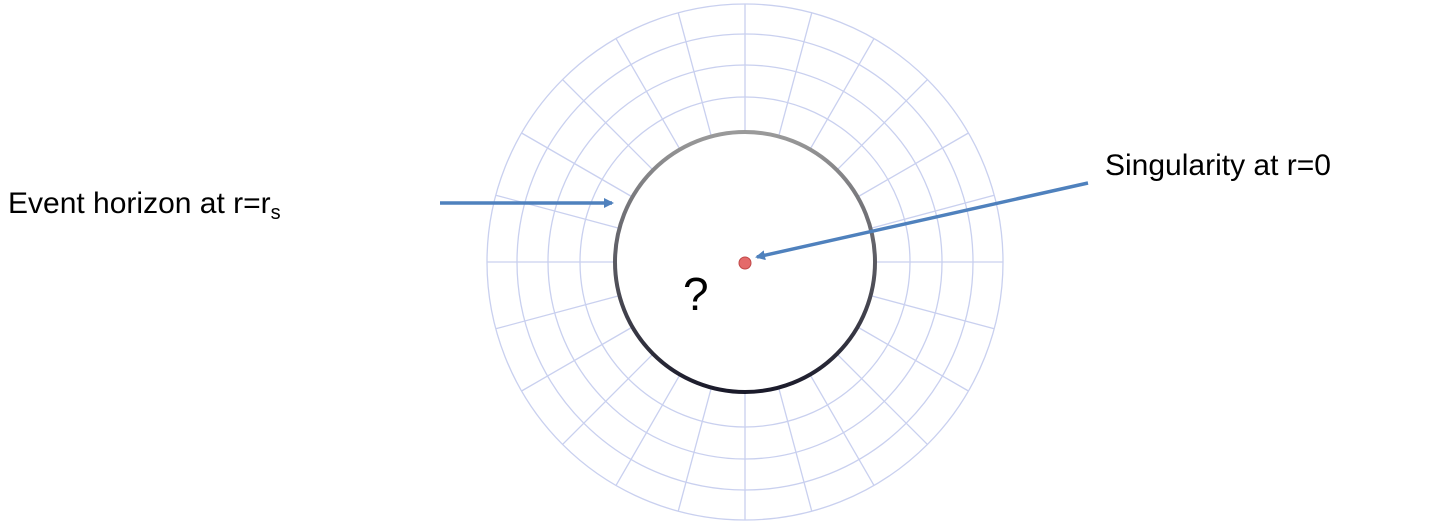 The height and width of the screenshot is (522, 1447). I want to click on event-horizon-text: Event horizon at r=r, so click(139, 203).